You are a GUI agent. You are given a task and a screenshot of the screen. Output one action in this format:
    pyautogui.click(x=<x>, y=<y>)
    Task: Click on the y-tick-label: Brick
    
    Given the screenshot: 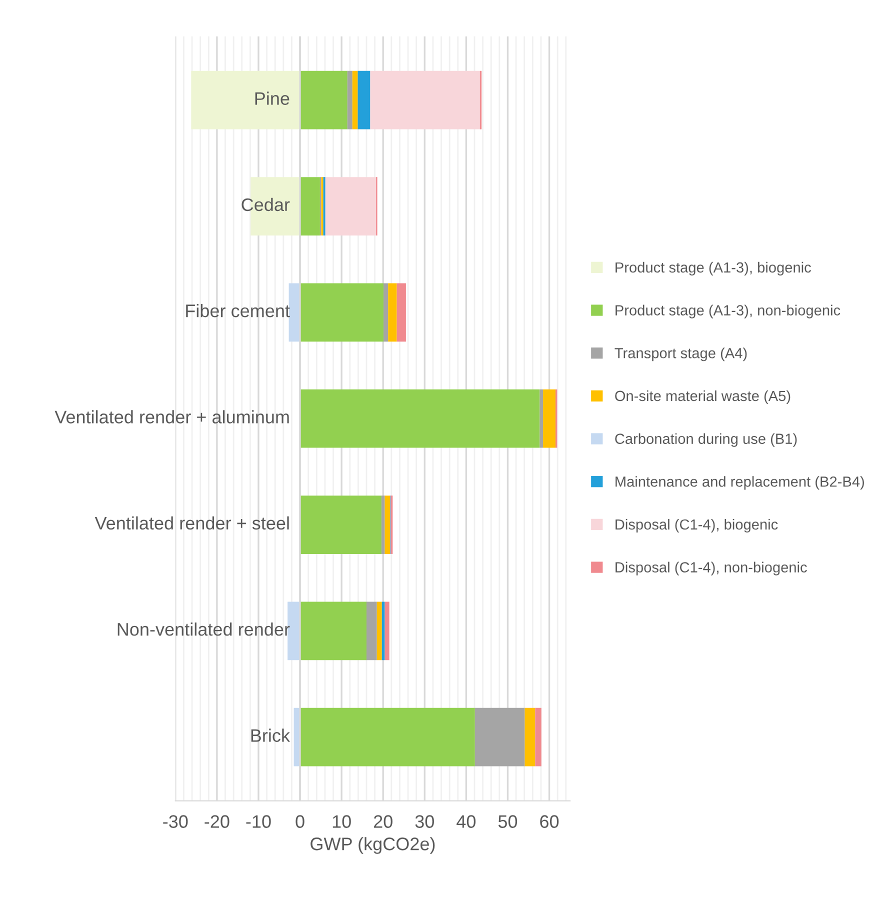 What is the action you would take?
    pyautogui.click(x=270, y=735)
    